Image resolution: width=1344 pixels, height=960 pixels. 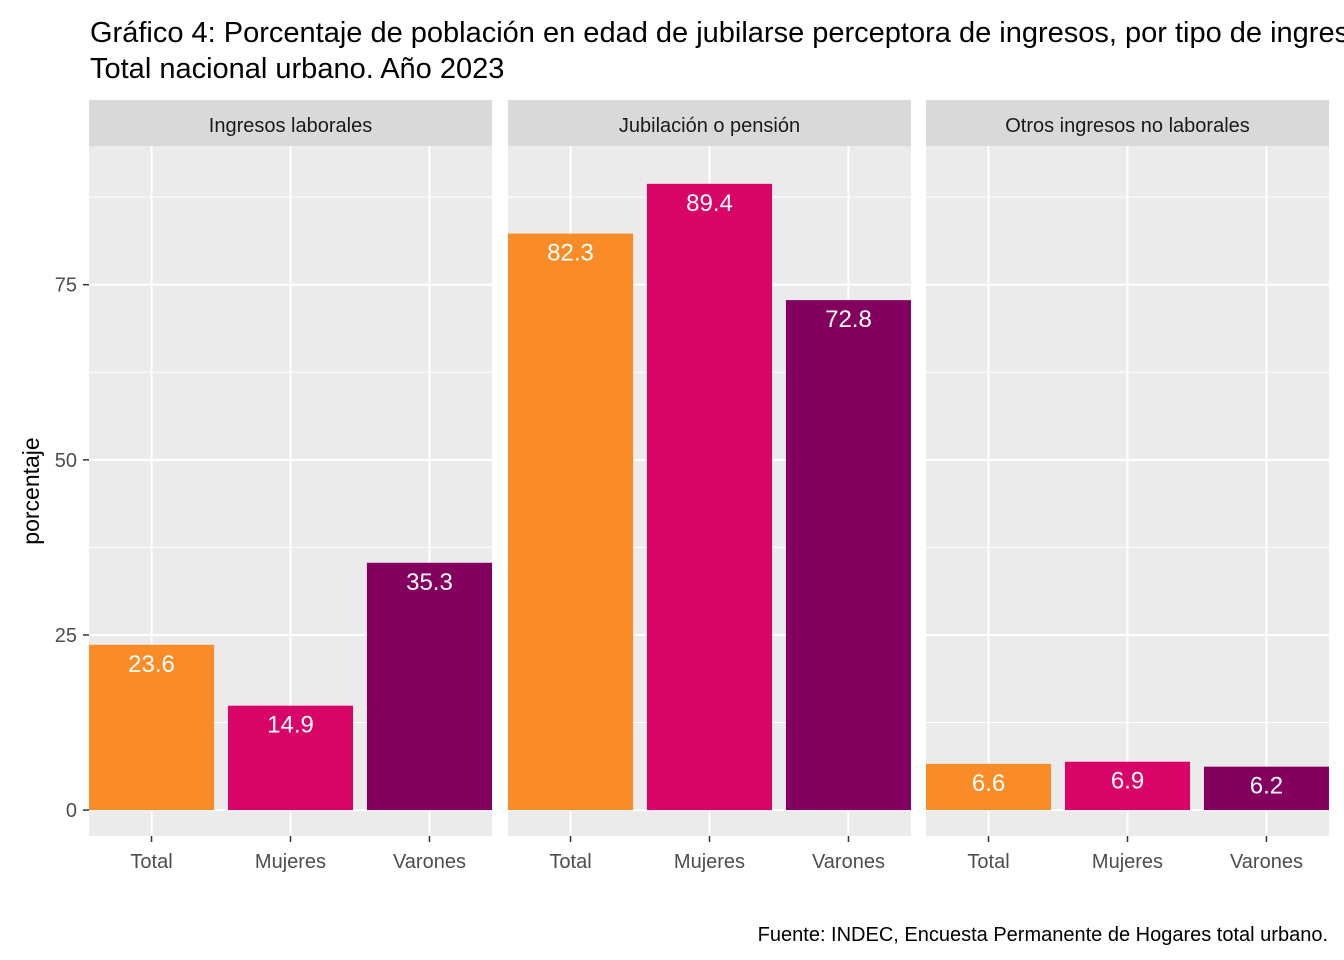 I want to click on bar-value-label: 35.3, so click(x=429, y=582).